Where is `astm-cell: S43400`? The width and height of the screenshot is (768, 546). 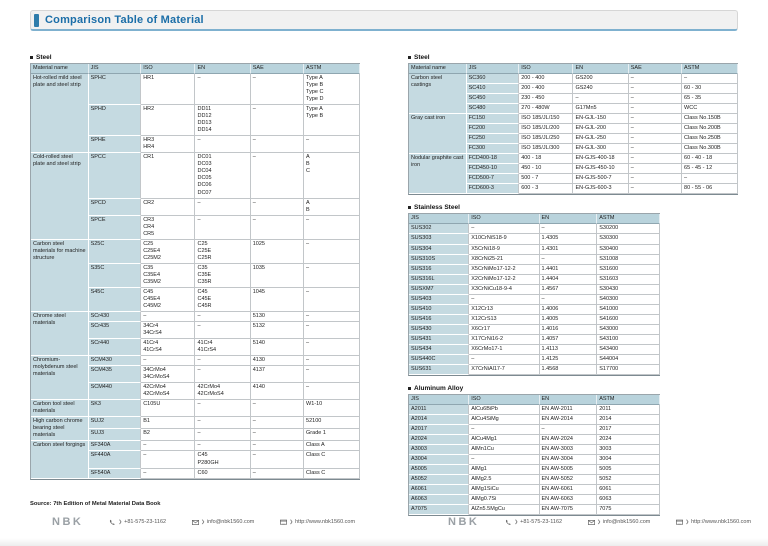
astm-cell: S43400 is located at coordinates (628, 349).